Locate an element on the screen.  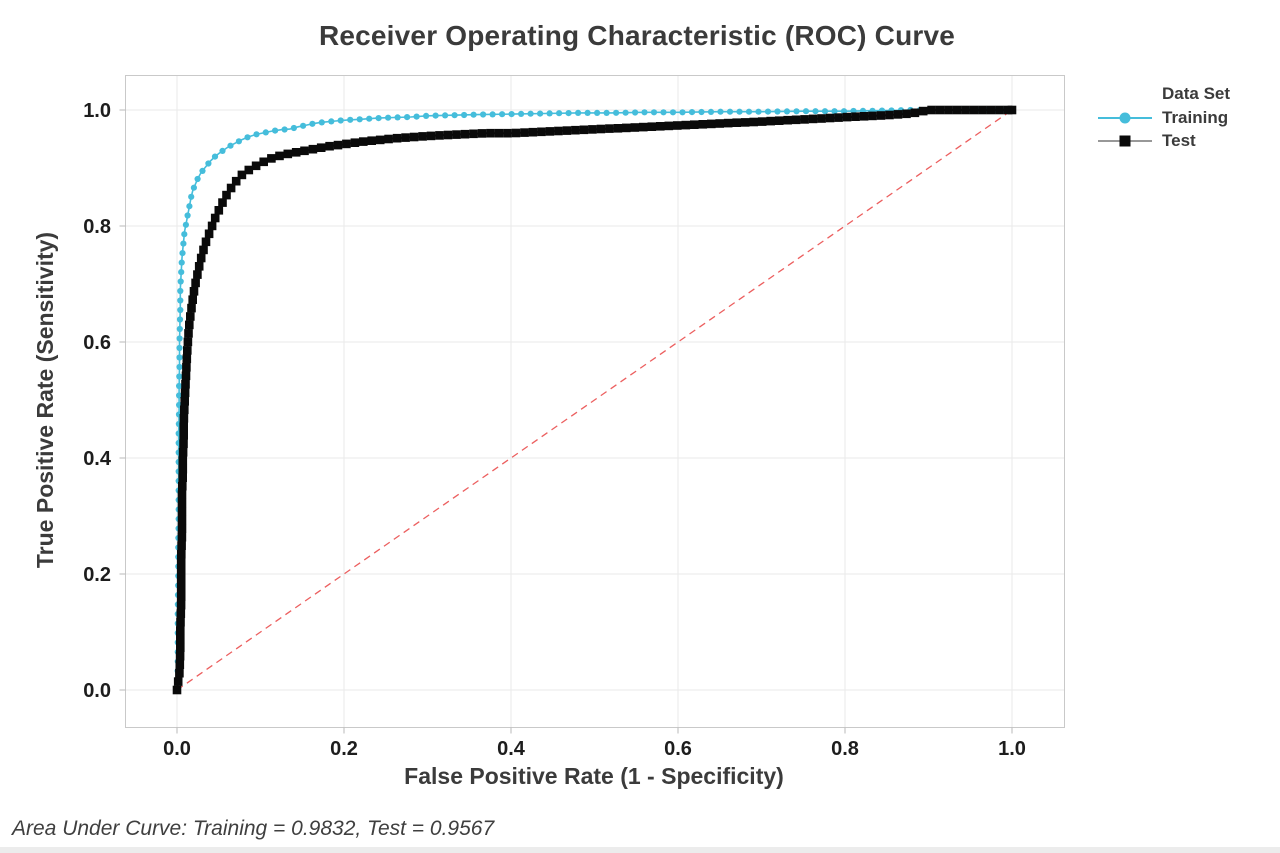
legend-title: Data Set is located at coordinates (1196, 93).